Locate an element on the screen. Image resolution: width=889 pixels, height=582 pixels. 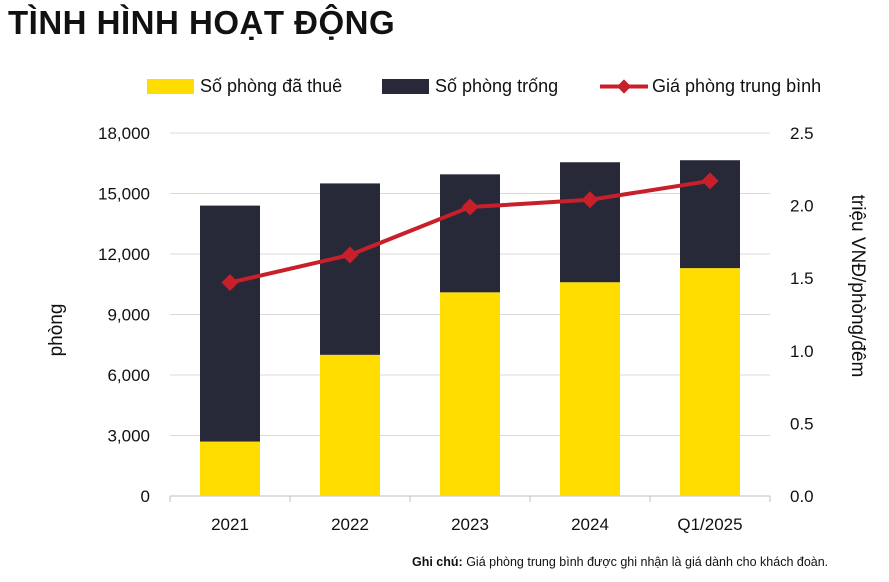
legend-label-vacant: Số phòng trống is located at coordinates (497, 85).